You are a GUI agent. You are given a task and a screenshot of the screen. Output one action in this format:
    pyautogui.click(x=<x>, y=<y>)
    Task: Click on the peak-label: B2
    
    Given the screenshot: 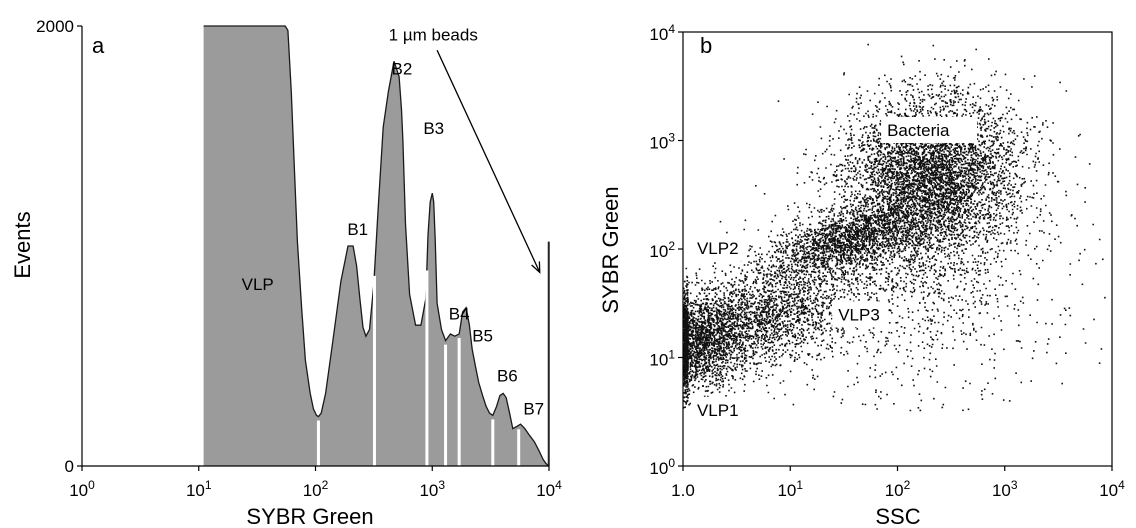 What is the action you would take?
    pyautogui.click(x=402, y=68)
    